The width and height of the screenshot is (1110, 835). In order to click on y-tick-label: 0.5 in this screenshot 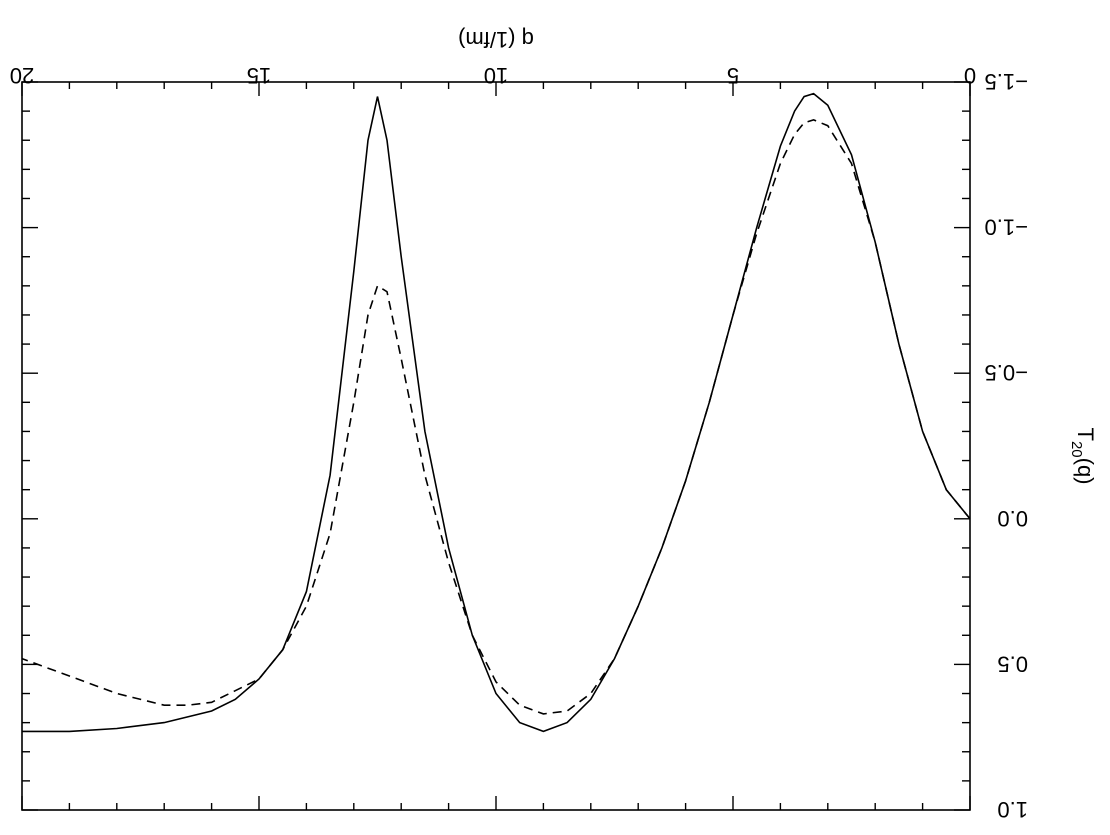, I will do `click(1012, 663)`.